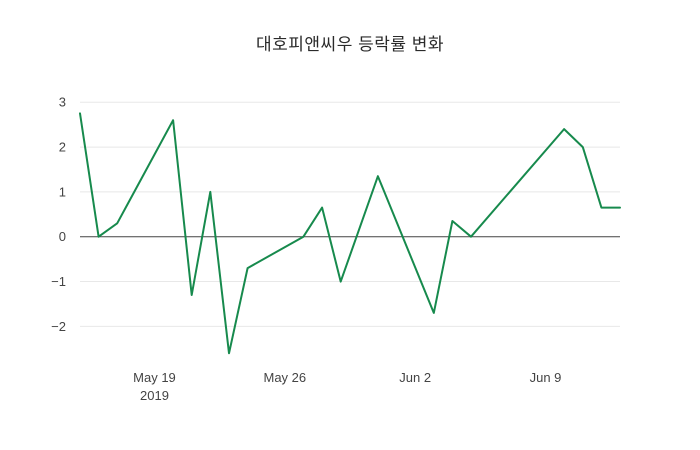  Describe the element at coordinates (154, 377) in the screenshot. I see `x-tick-label: May 19` at that location.